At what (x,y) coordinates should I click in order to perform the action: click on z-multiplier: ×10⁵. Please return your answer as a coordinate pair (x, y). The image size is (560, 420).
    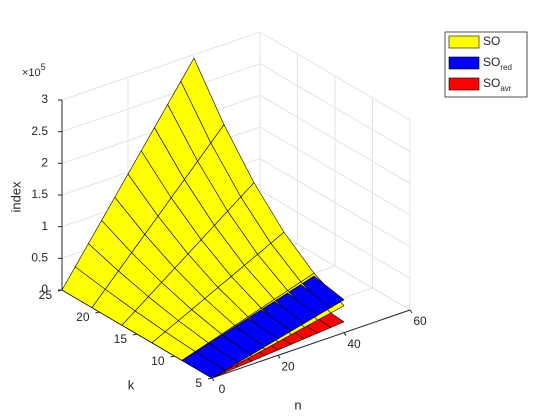
    Looking at the image, I should click on (34, 70).